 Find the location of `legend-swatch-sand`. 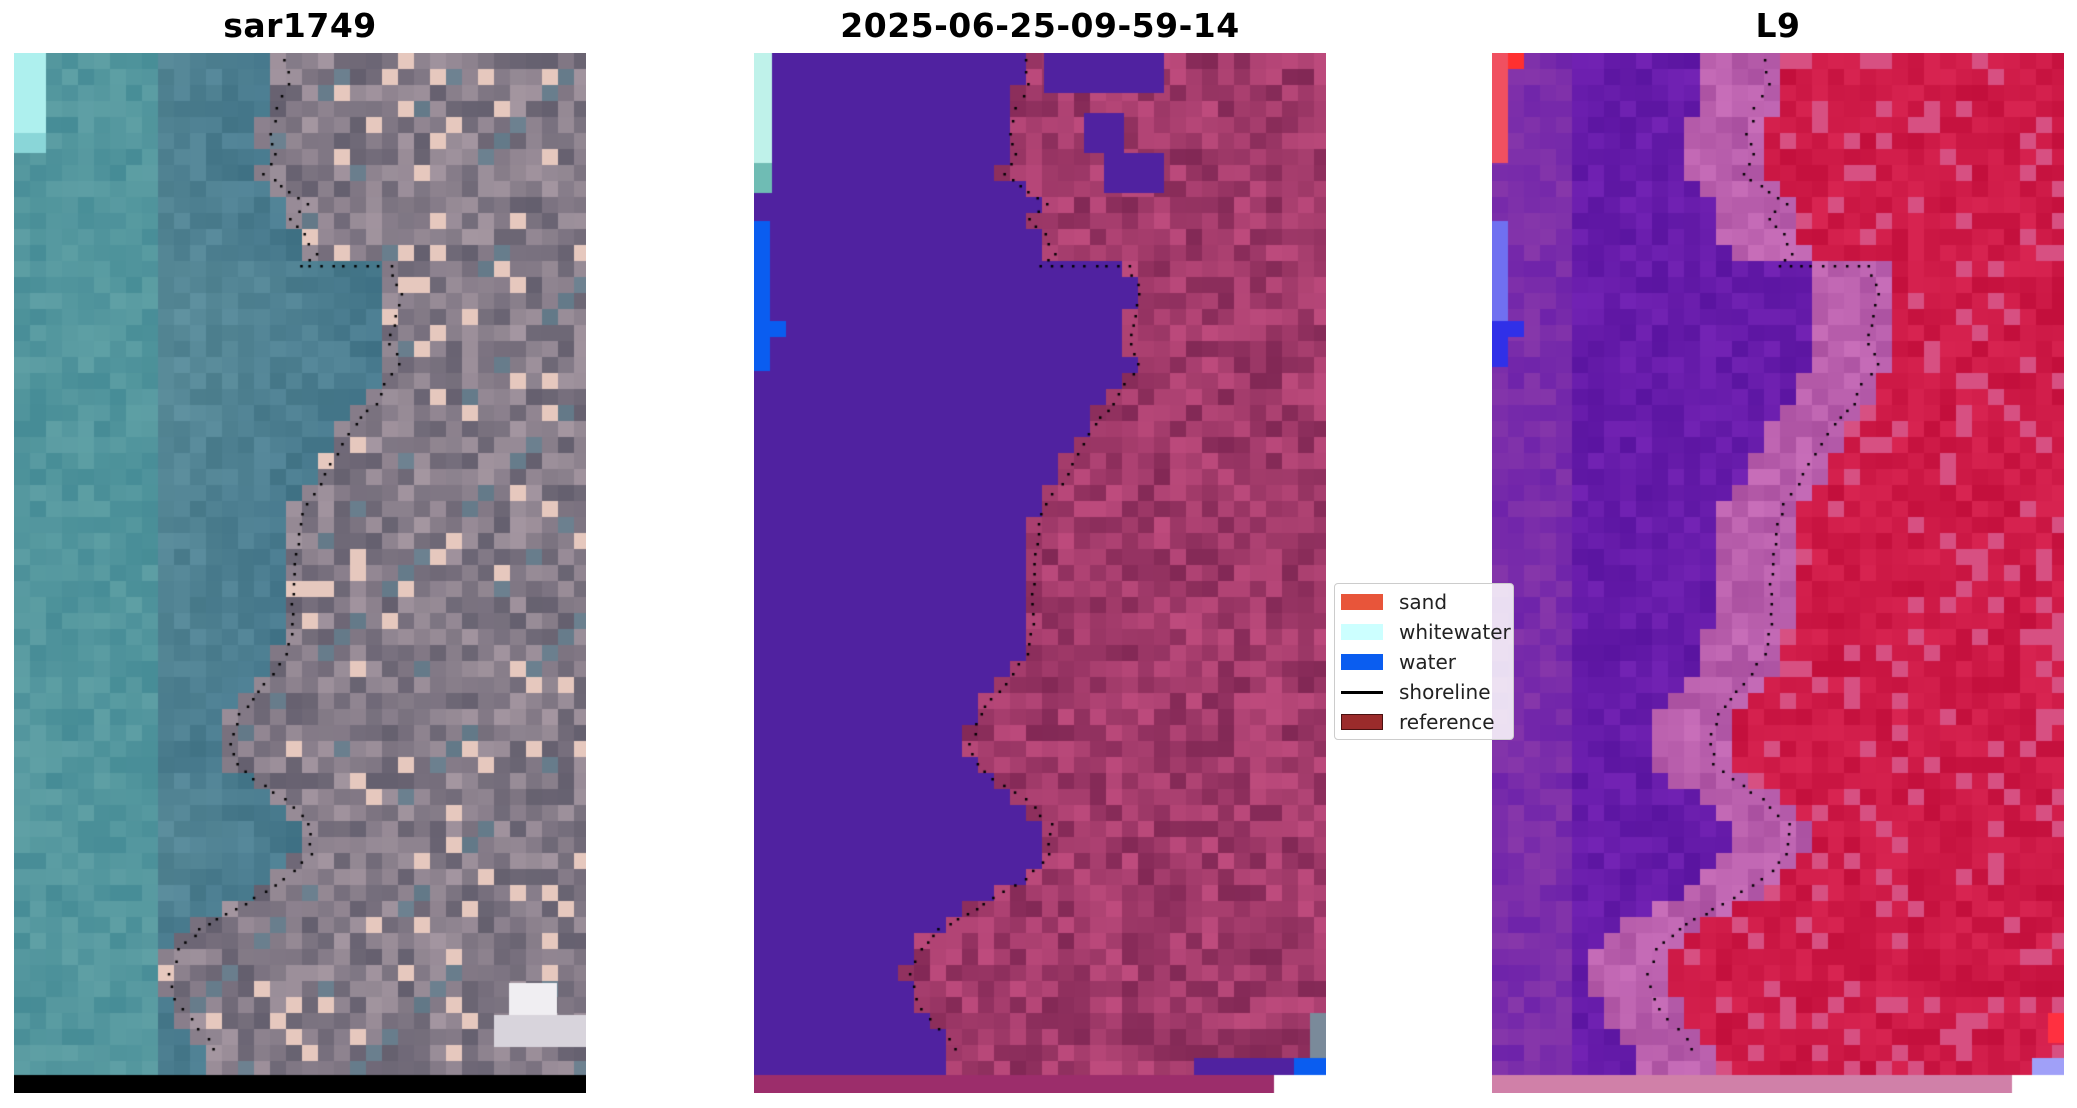

legend-swatch-sand is located at coordinates (1362, 602).